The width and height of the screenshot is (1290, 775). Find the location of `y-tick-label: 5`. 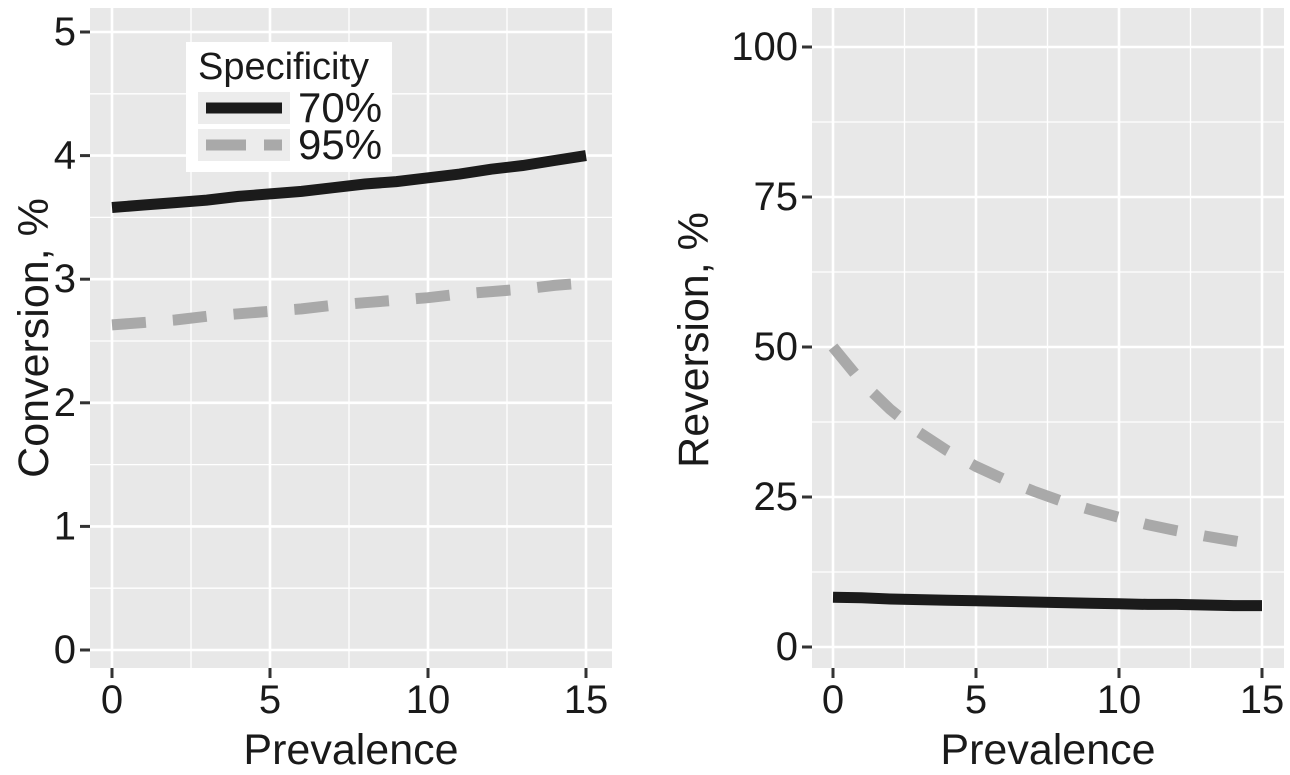

y-tick-label: 5 is located at coordinates (65, 32).